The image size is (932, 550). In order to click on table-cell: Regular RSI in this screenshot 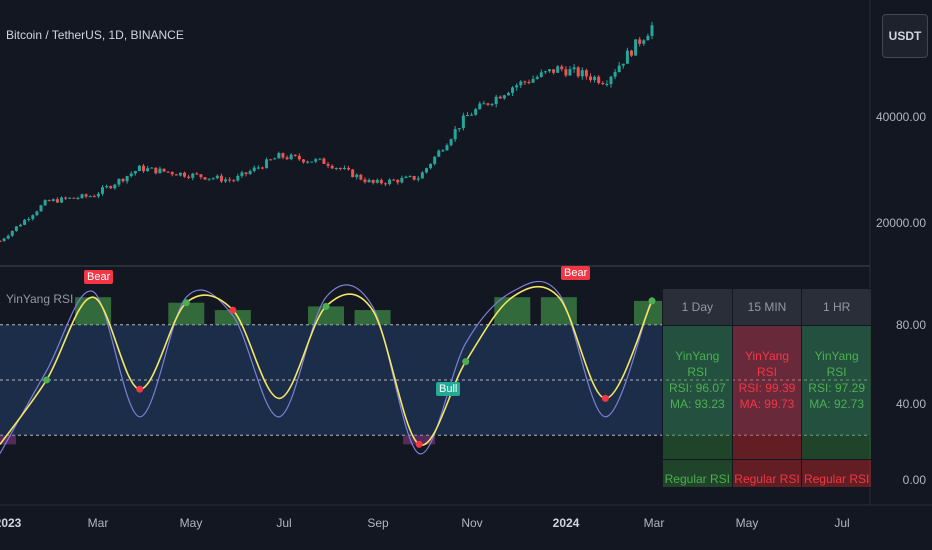, I will do `click(767, 473)`.